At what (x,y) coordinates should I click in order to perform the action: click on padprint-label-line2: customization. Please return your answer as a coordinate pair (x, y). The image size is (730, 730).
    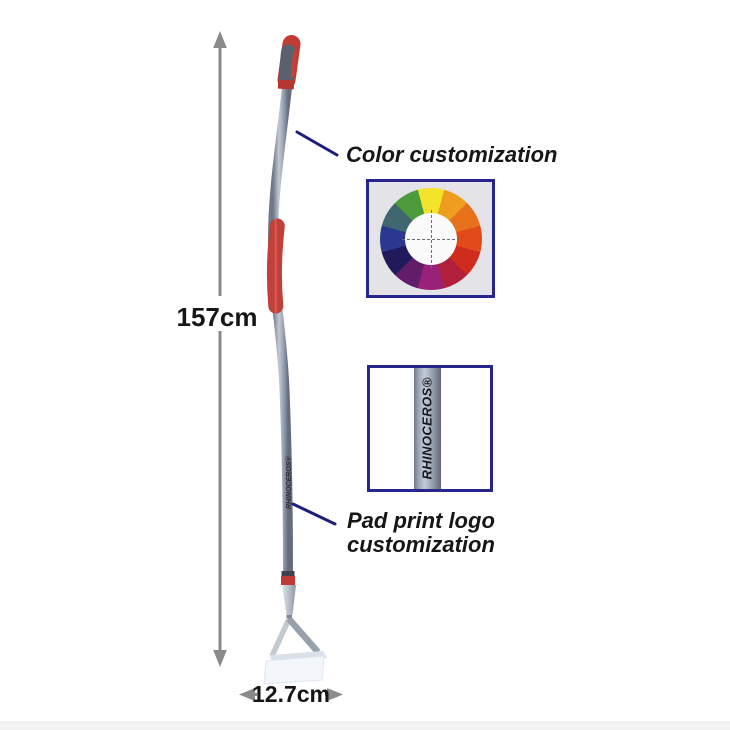
    Looking at the image, I should click on (421, 544).